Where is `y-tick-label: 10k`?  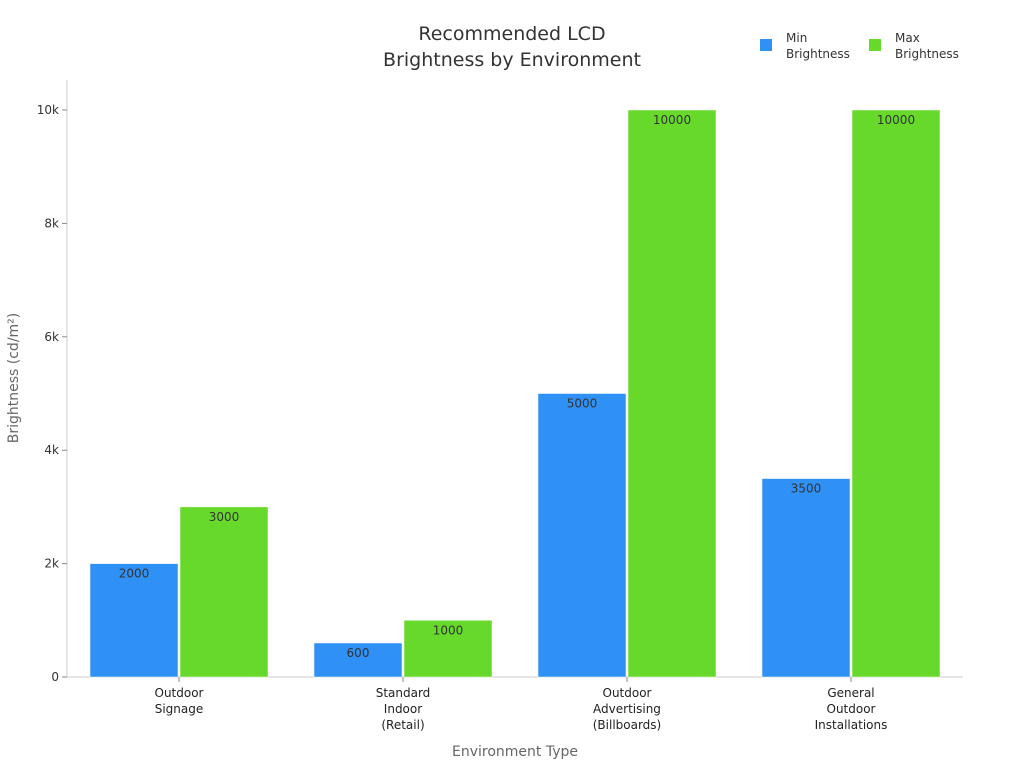
y-tick-label: 10k is located at coordinates (48, 110).